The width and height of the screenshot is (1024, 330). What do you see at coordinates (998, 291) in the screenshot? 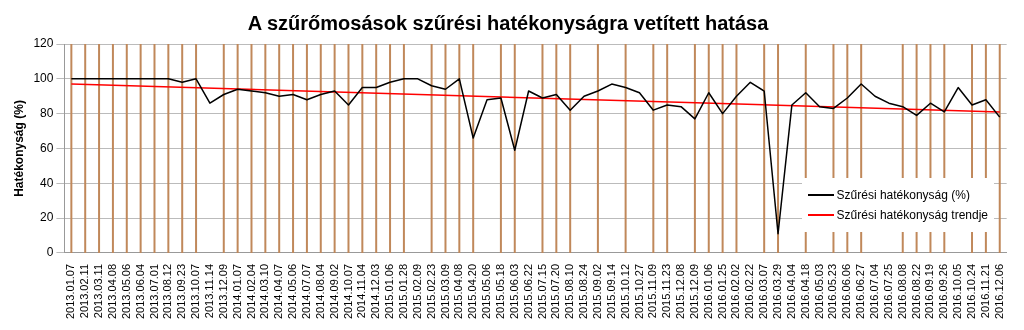
I see `x-tick-label: 2016.12.06` at bounding box center [998, 291].